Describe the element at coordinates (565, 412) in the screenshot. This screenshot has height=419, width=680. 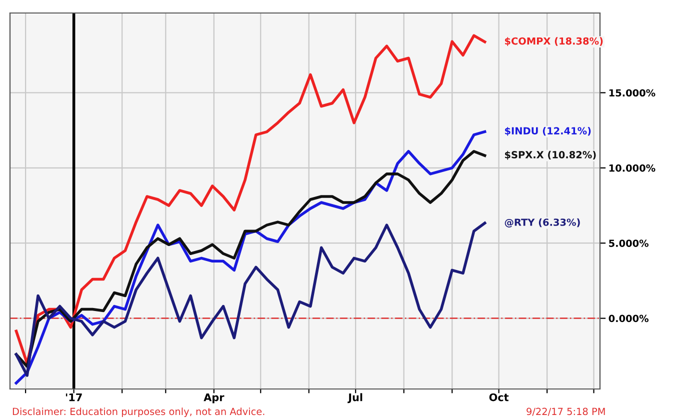
I see `text: 9/22/17 5:18 PM` at that location.